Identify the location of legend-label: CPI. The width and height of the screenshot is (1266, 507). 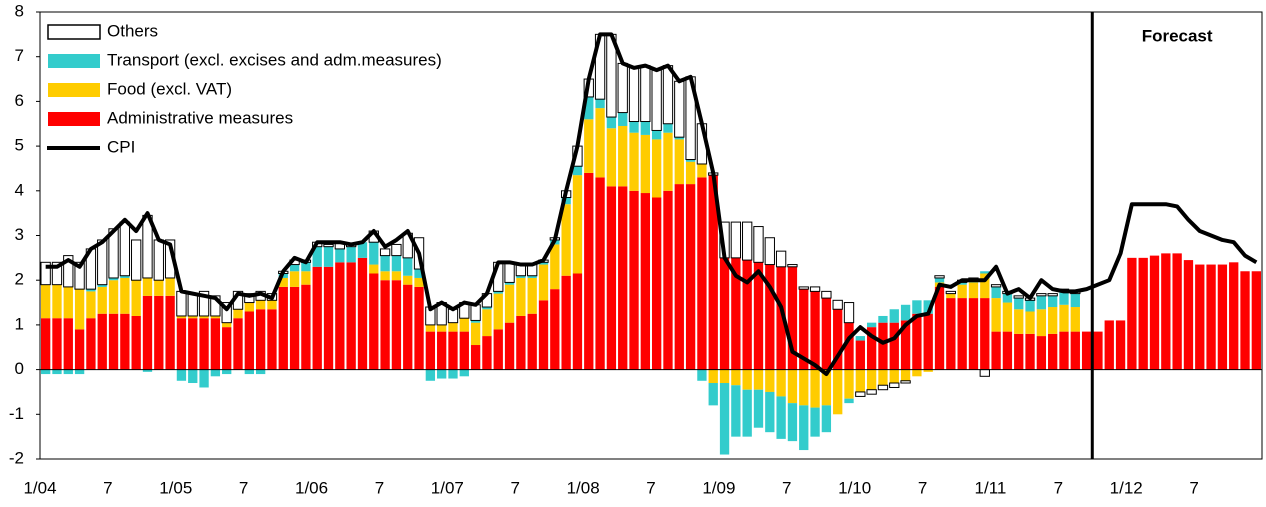
(121, 146).